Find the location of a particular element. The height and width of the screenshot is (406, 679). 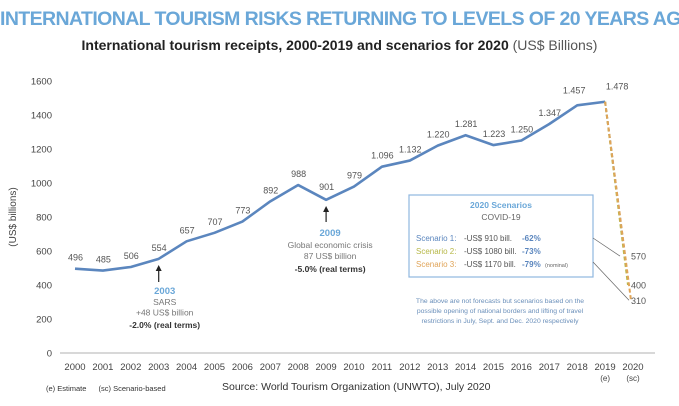

x-tick-label: 2001 is located at coordinates (102, 367).